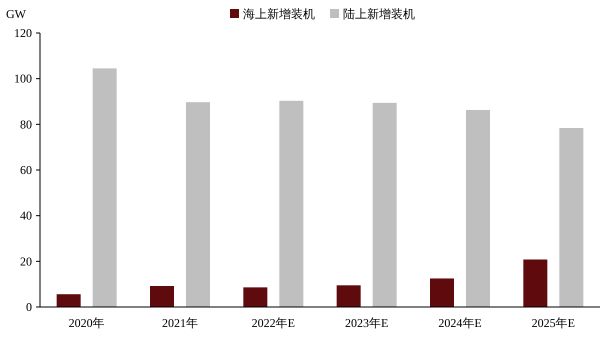 The height and width of the screenshot is (338, 609). Describe the element at coordinates (23, 33) in the screenshot. I see `y-tick-label: 120` at that location.